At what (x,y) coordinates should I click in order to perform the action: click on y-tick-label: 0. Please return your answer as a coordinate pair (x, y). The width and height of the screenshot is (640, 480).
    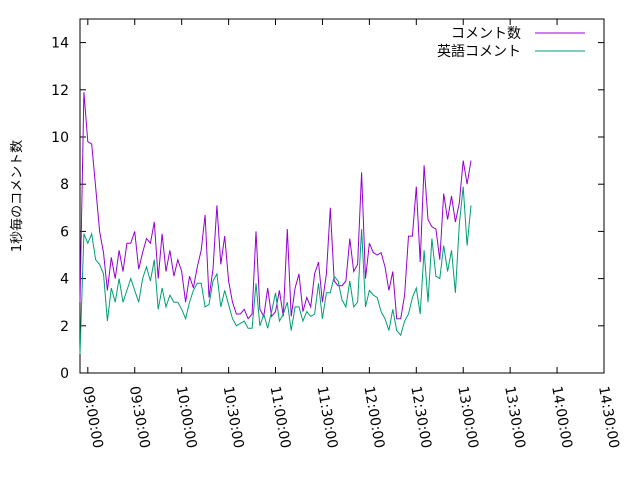
    Looking at the image, I should click on (64, 374).